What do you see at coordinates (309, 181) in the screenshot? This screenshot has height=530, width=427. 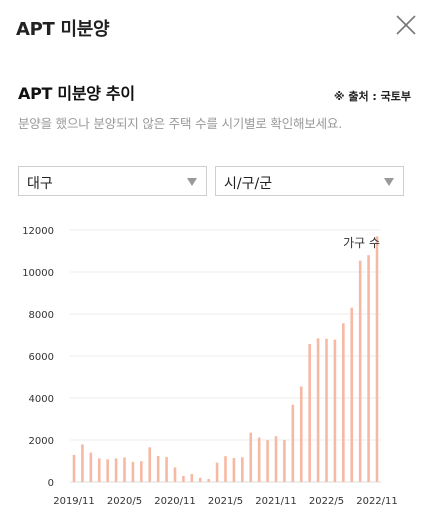 I see `district-select: 시/구/군` at bounding box center [309, 181].